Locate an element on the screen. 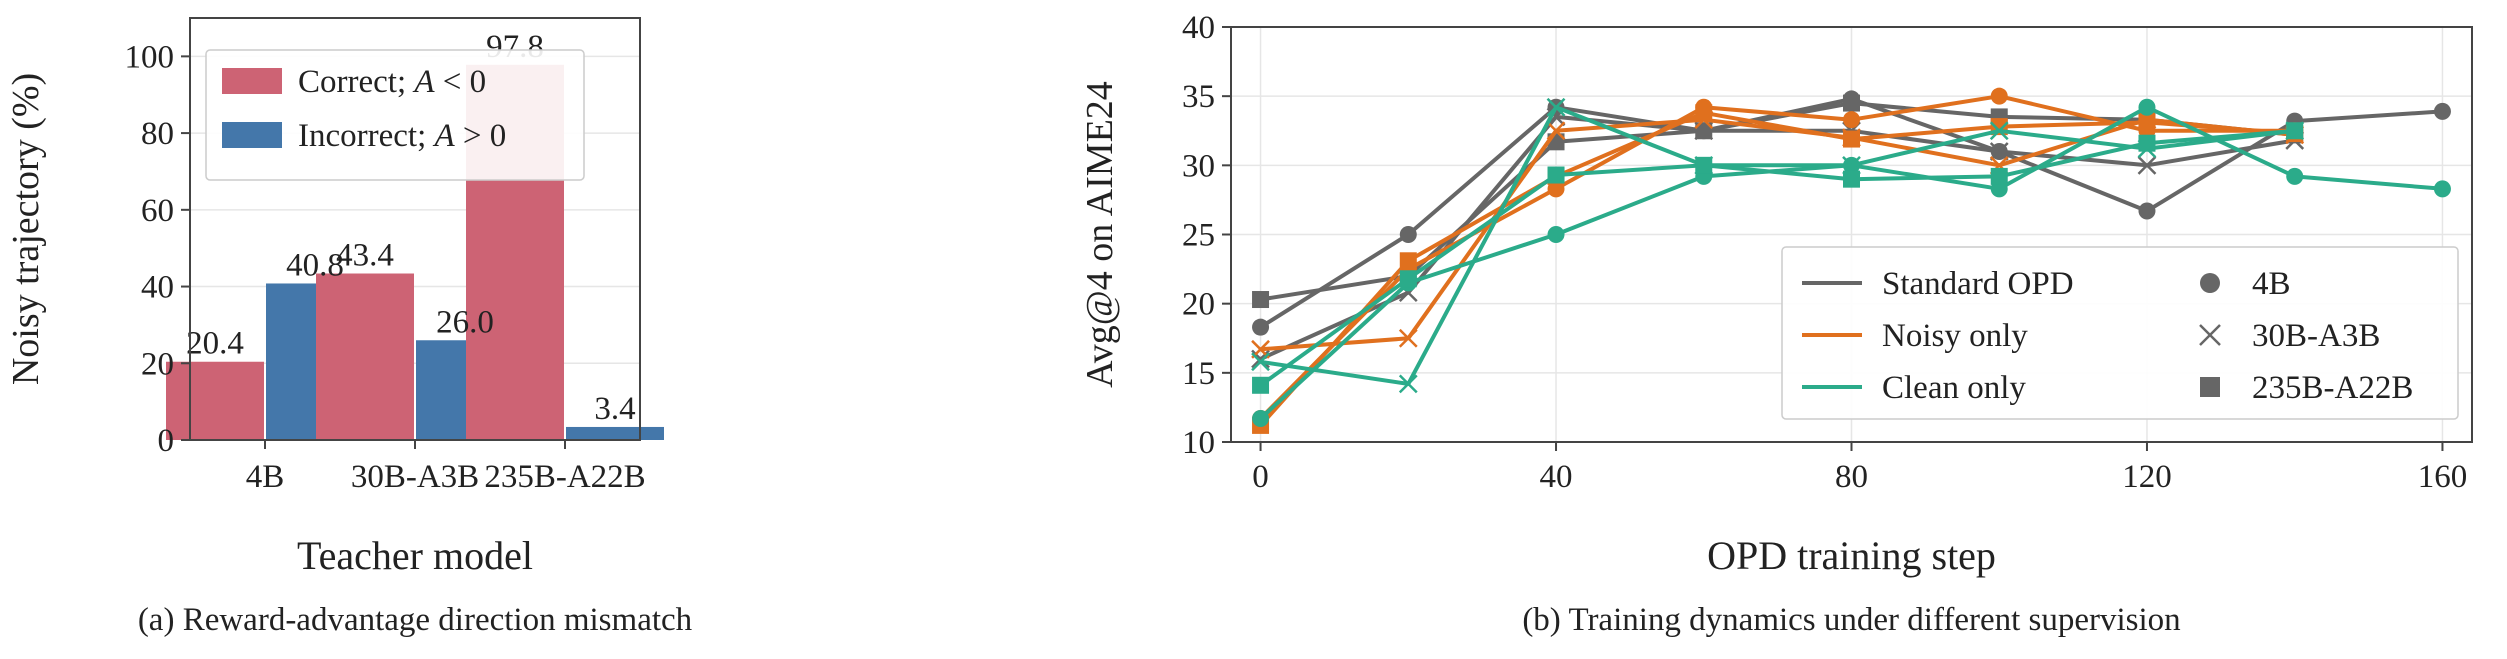  bar-chart-caption: (a) Reward-advantage direction mismatch is located at coordinates (415, 620).